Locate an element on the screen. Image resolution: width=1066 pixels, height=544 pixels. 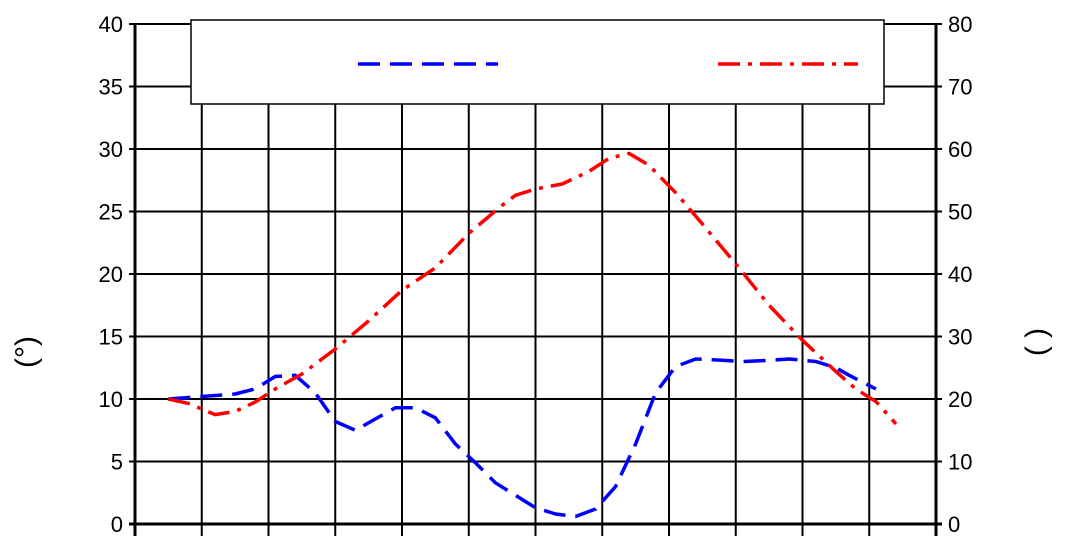
right-tick-label: 80 is located at coordinates (960, 24).